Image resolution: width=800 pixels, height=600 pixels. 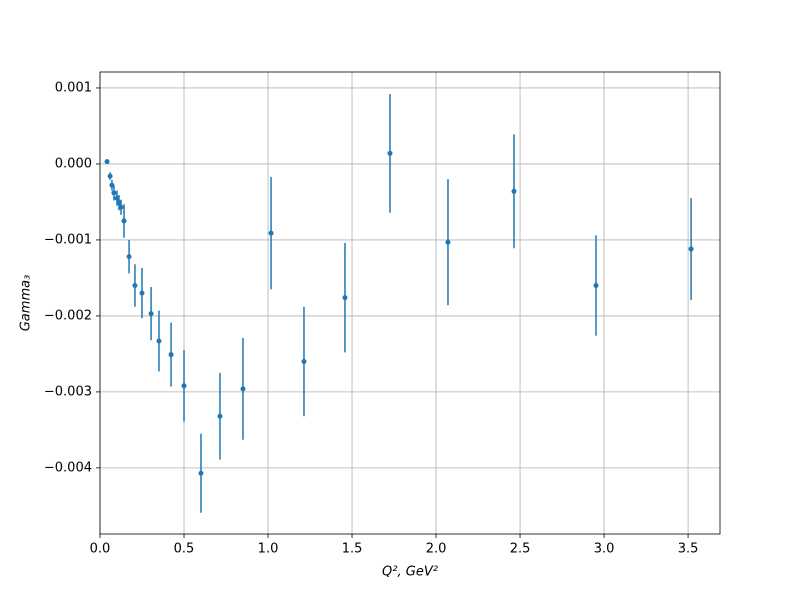 What do you see at coordinates (268, 549) in the screenshot?
I see `x-tick-label: 1.0` at bounding box center [268, 549].